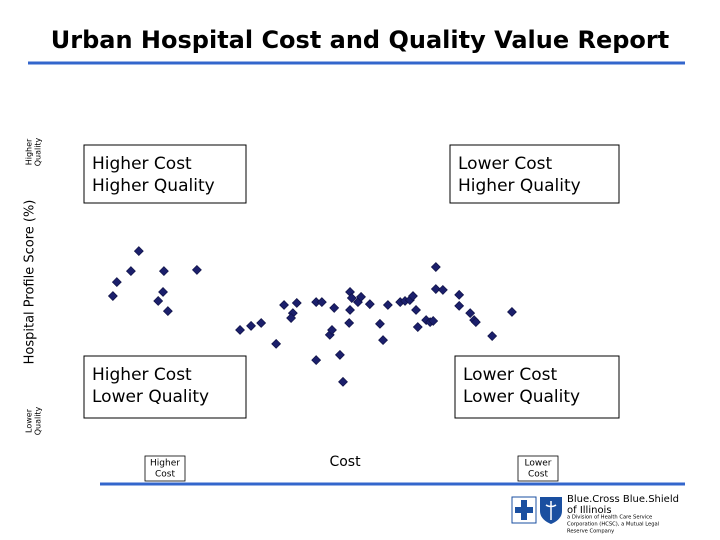 The width and height of the screenshot is (720, 540). What do you see at coordinates (345, 462) in the screenshot?
I see `x-axis-label: Cost` at bounding box center [345, 462].